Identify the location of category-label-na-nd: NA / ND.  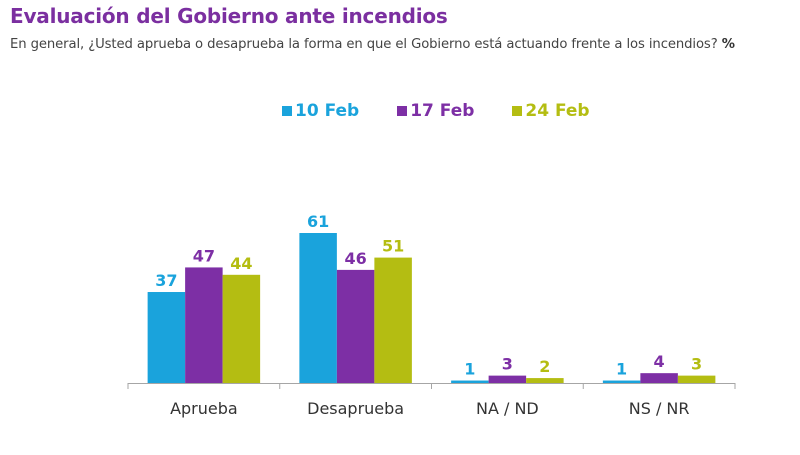
(507, 408).